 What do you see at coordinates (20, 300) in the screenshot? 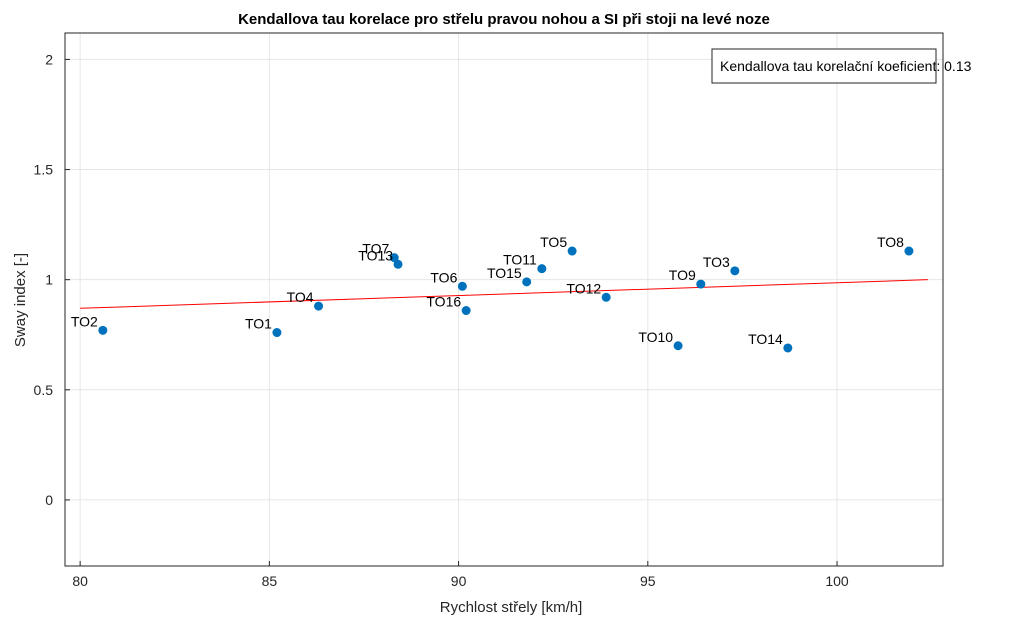
I see `y-axis-label: Sway index [-]` at bounding box center [20, 300].